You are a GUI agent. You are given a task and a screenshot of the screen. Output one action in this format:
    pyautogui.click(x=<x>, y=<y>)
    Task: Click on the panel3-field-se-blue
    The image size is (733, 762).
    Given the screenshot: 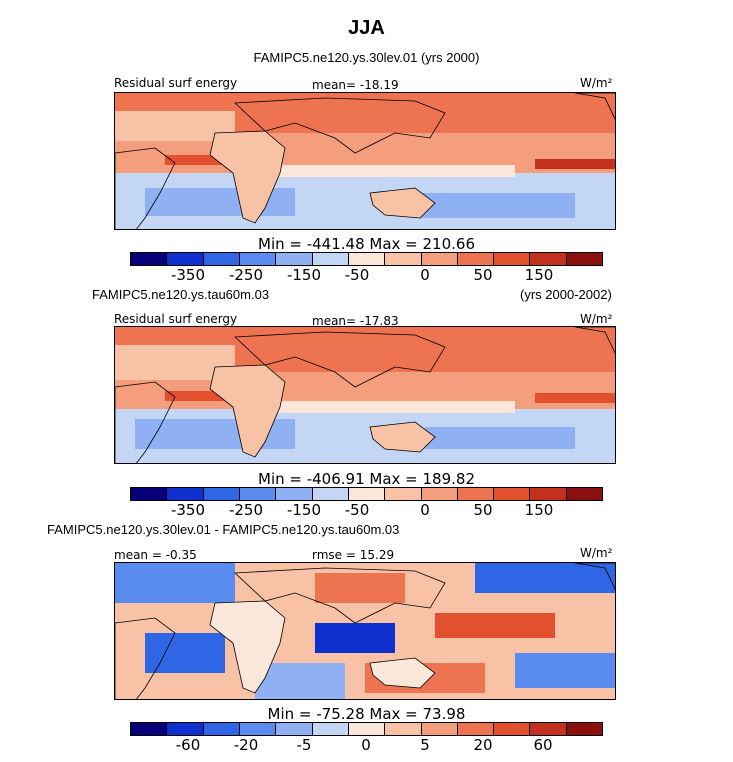 What is the action you would take?
    pyautogui.click(x=565, y=670)
    